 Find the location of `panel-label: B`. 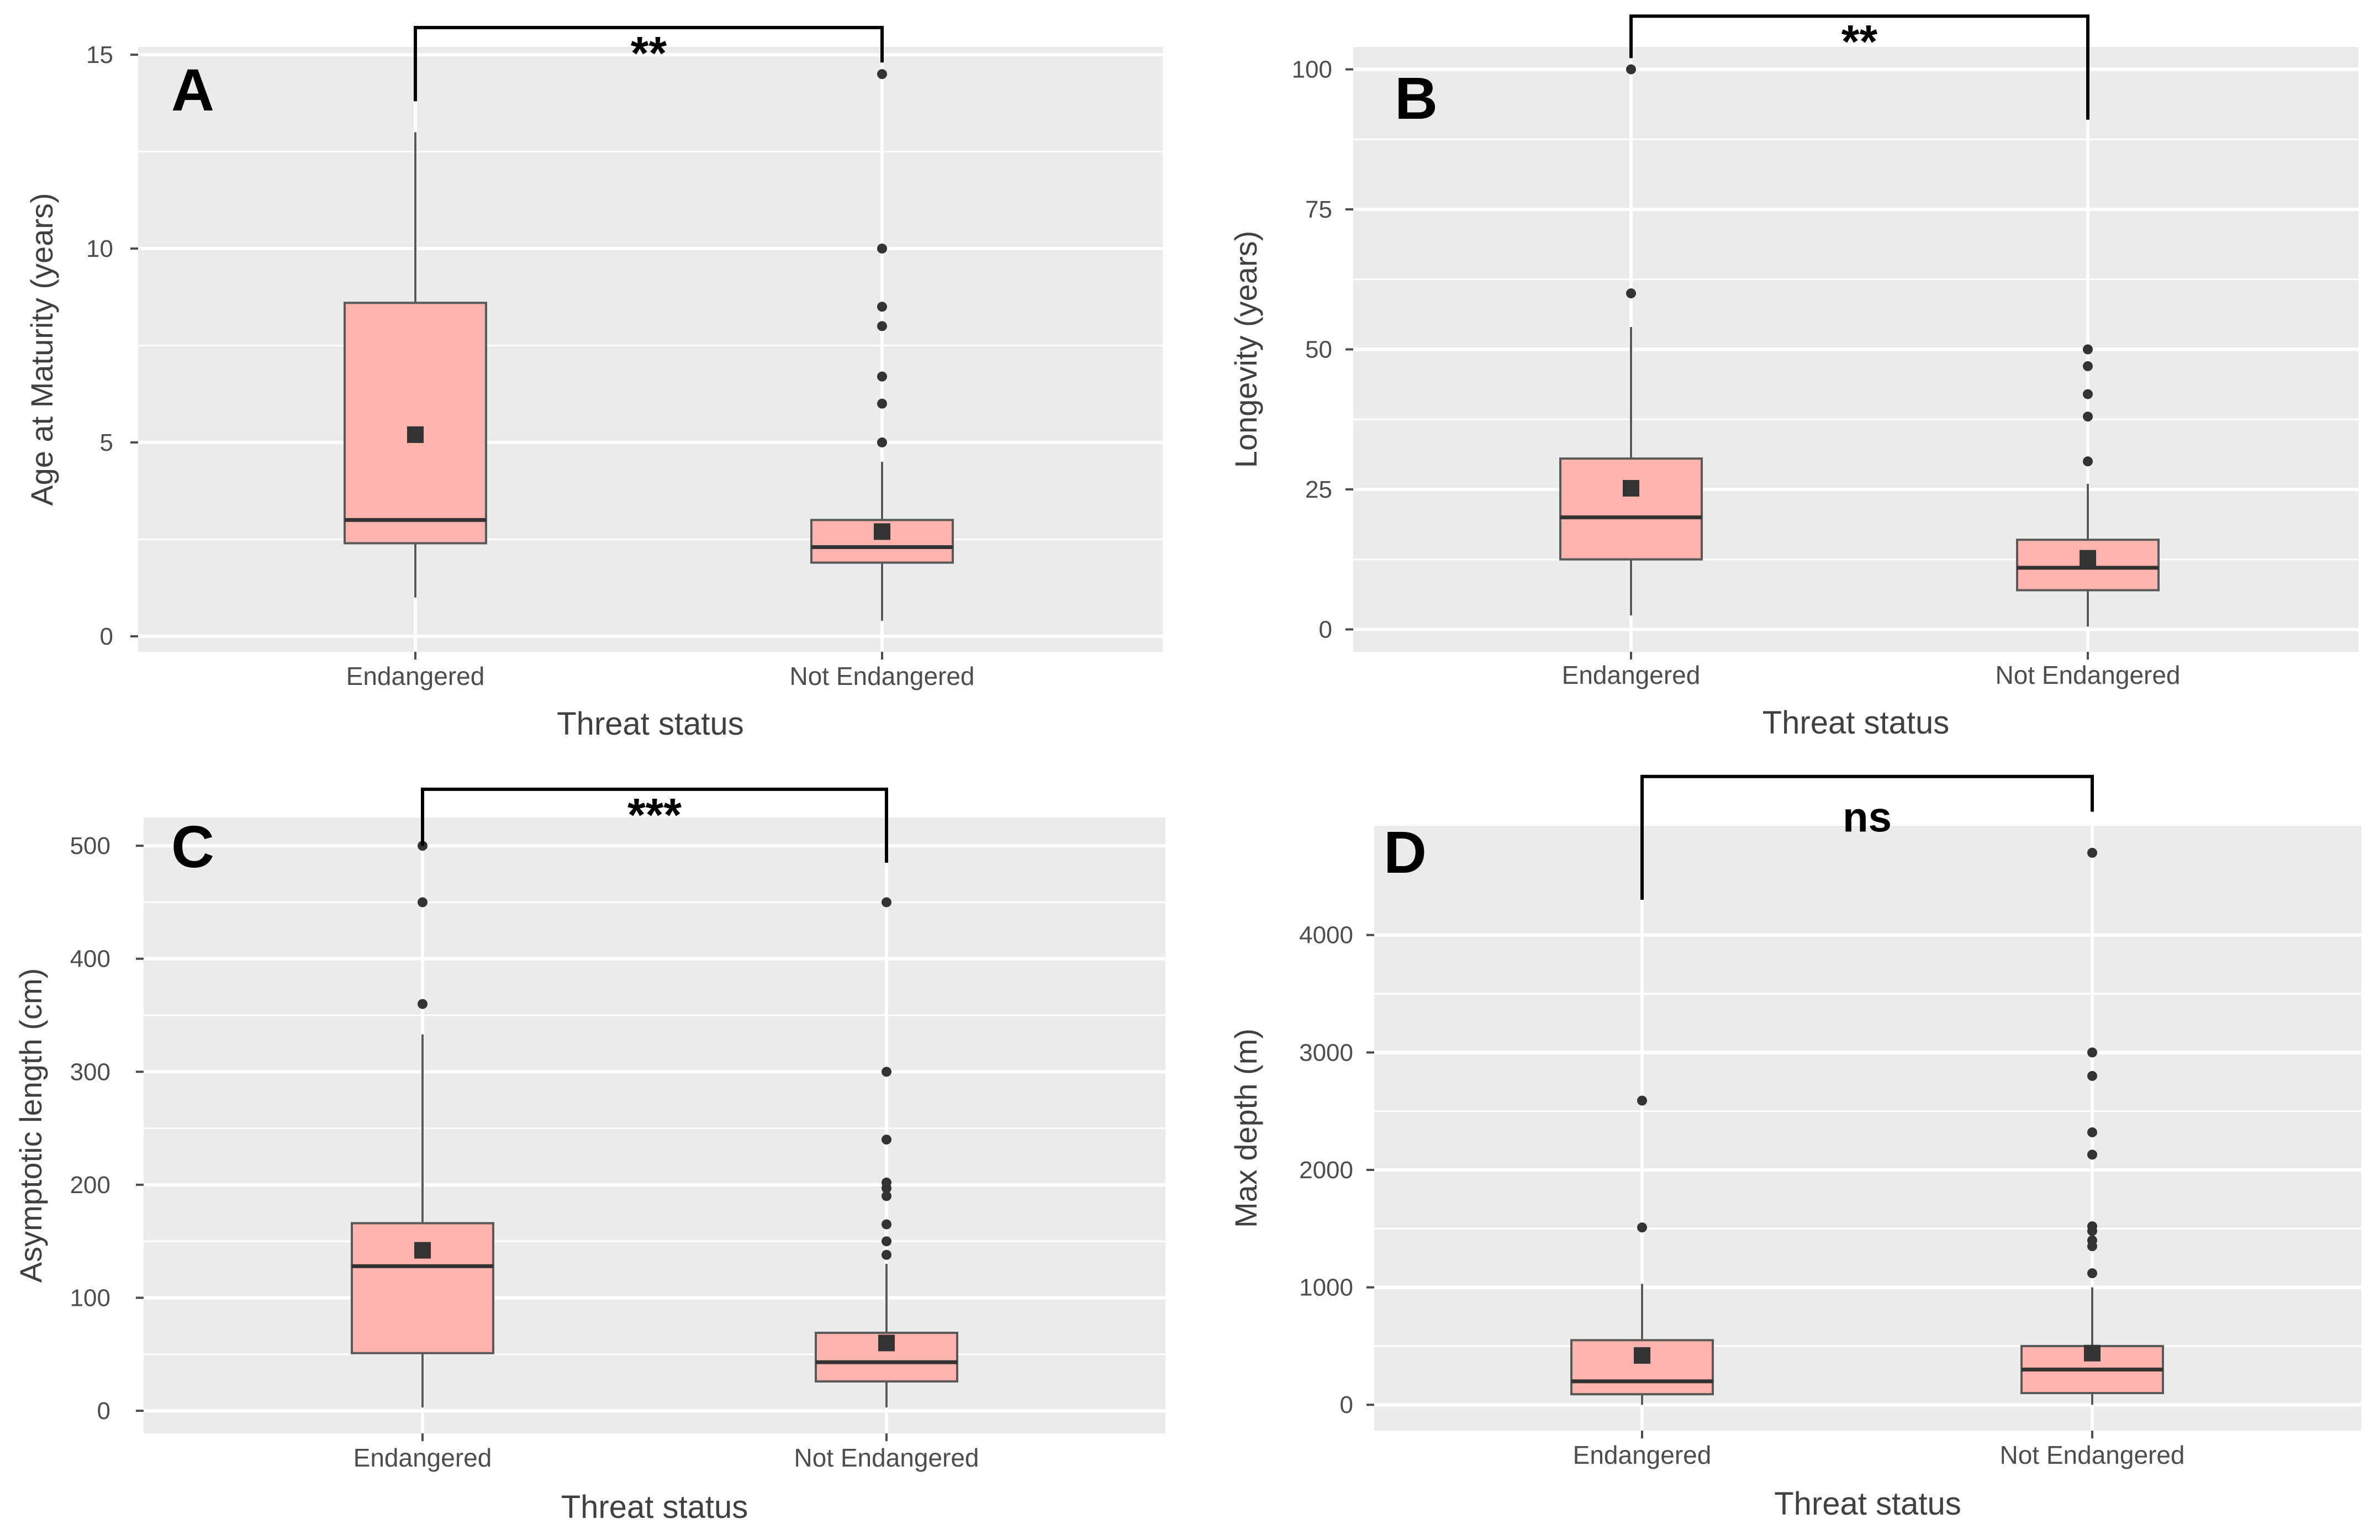

panel-label: B is located at coordinates (1416, 98).